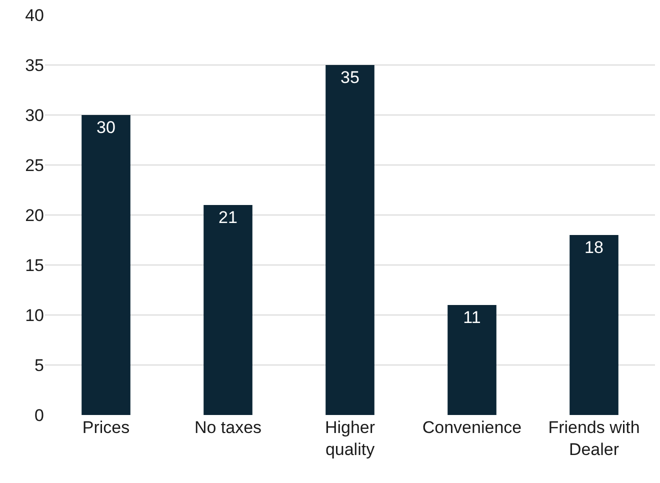 The image size is (660, 483). Describe the element at coordinates (34, 115) in the screenshot. I see `y-tick-label: 30` at that location.